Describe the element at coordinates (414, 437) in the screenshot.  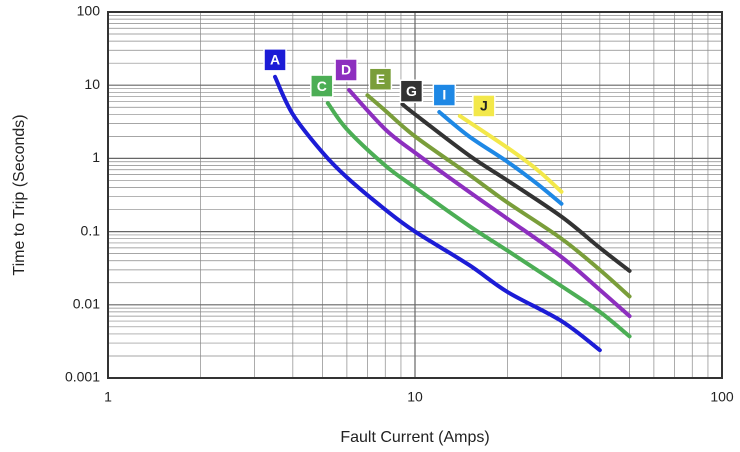
I see `x-axis-label: Fault Current (Amps)` at that location.